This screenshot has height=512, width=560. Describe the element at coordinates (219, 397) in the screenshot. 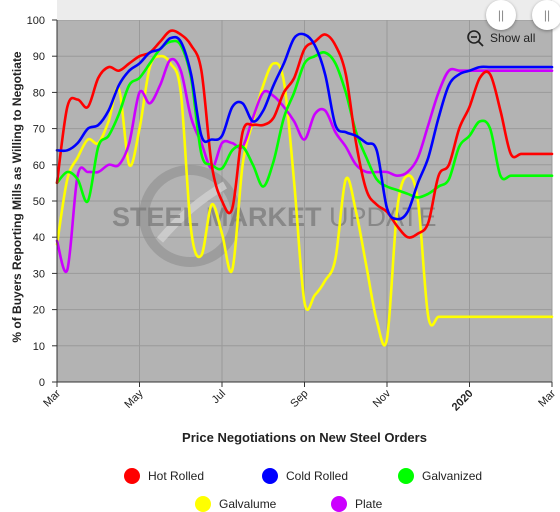

I see `x-tick-label: Jul` at that location.